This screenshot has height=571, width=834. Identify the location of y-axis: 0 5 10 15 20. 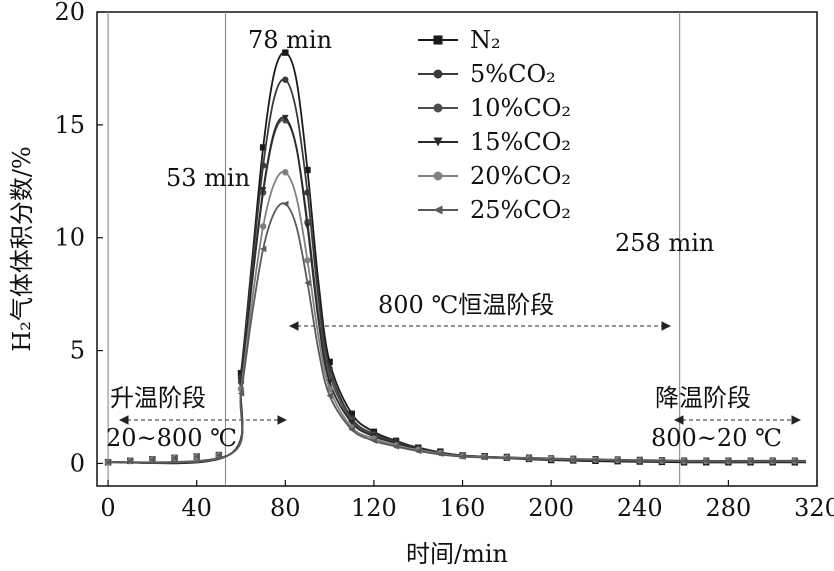
(78, 238).